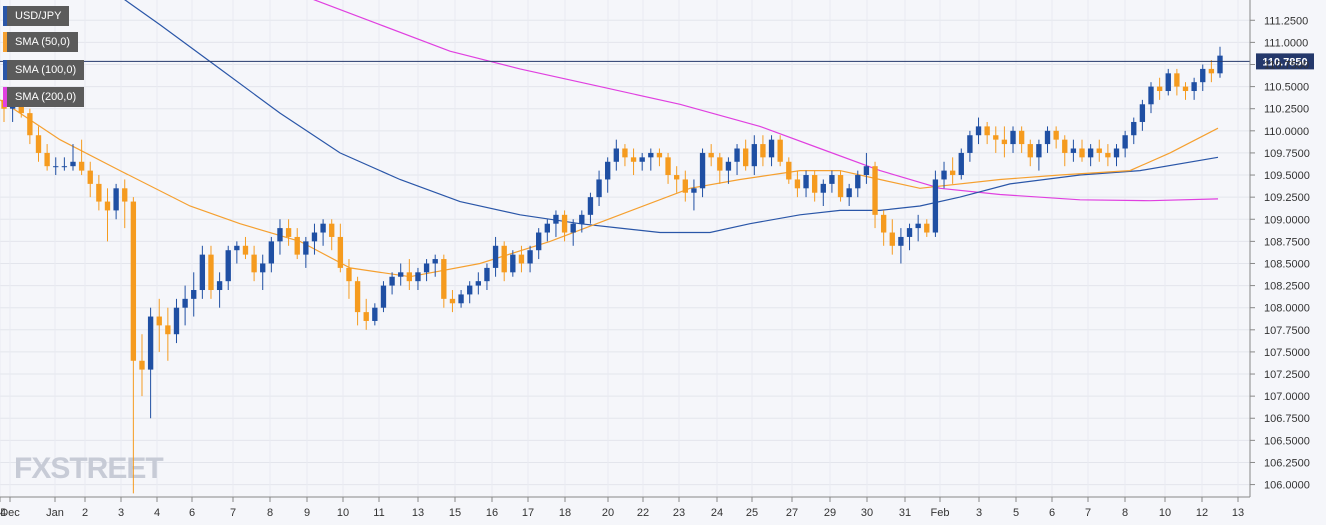 The width and height of the screenshot is (1326, 525). Describe the element at coordinates (1287, 419) in the screenshot. I see `y-tick-label: 106.7500` at that location.